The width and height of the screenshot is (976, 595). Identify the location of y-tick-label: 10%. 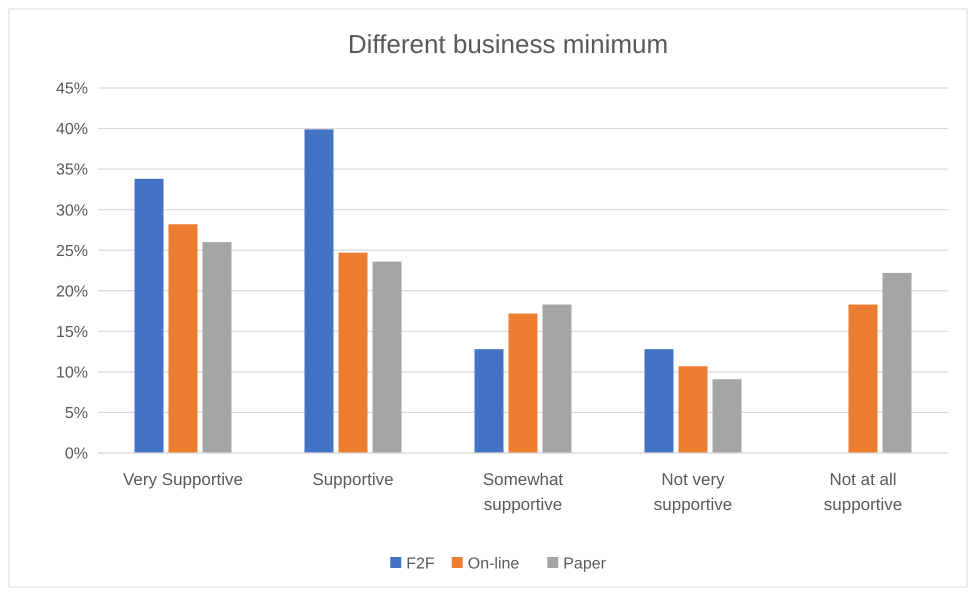
(72, 373).